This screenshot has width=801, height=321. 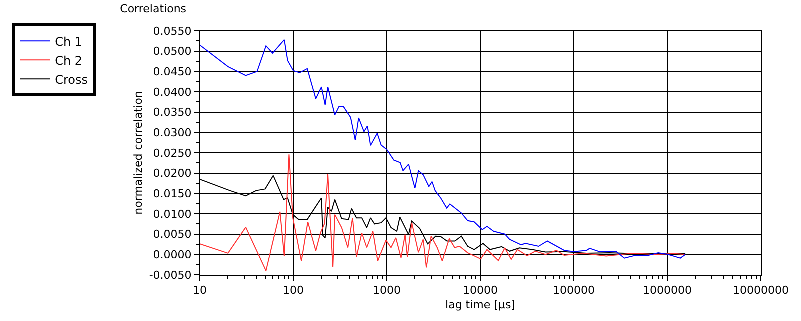 I want to click on legend-label: Ch 2, so click(x=69, y=61).